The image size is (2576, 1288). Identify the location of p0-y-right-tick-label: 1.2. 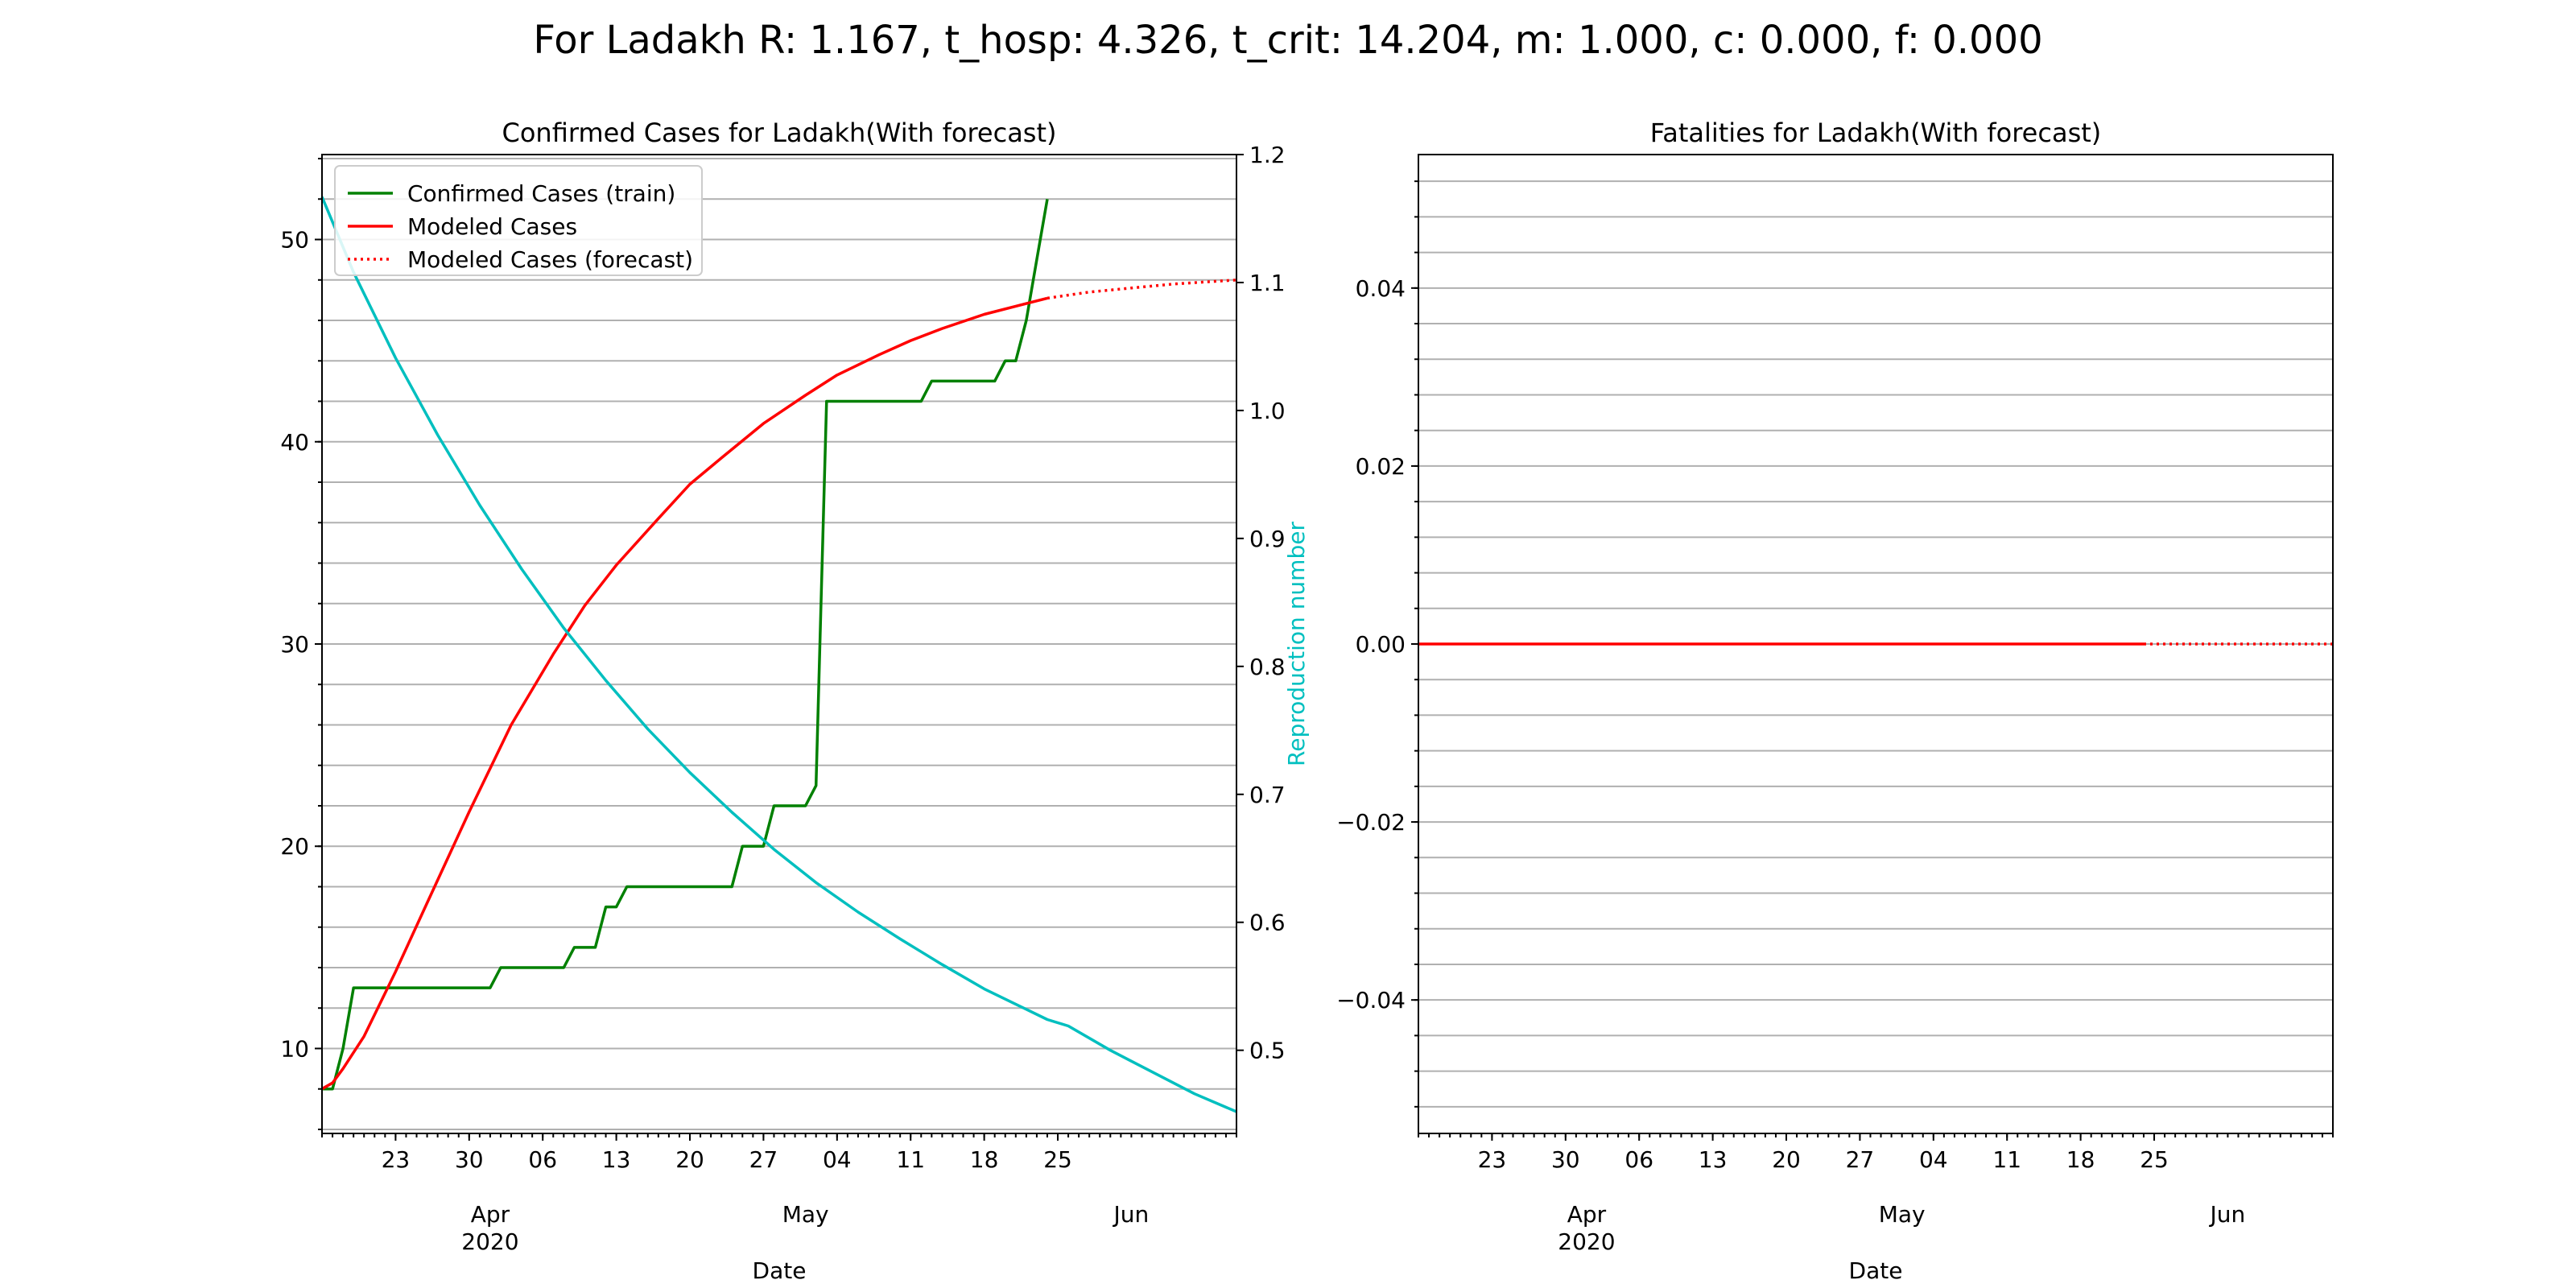
(1267, 155).